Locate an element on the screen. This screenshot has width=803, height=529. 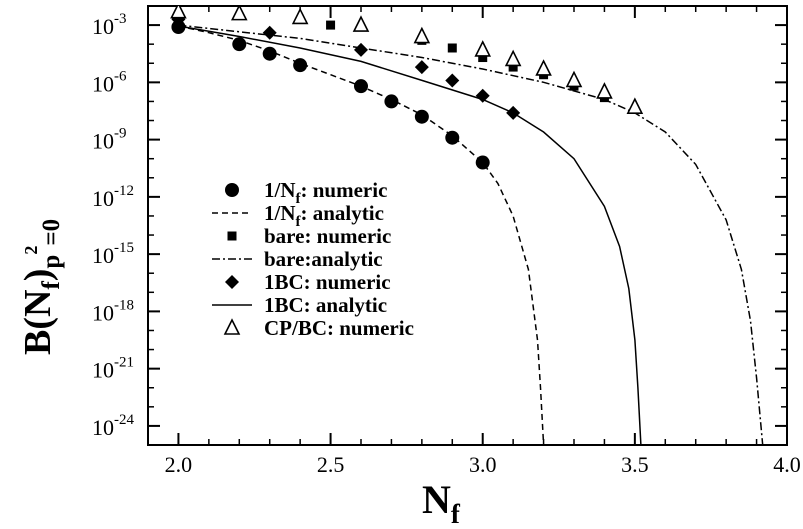
y-tick-label: 10⁻⁶ is located at coordinates (109, 82).